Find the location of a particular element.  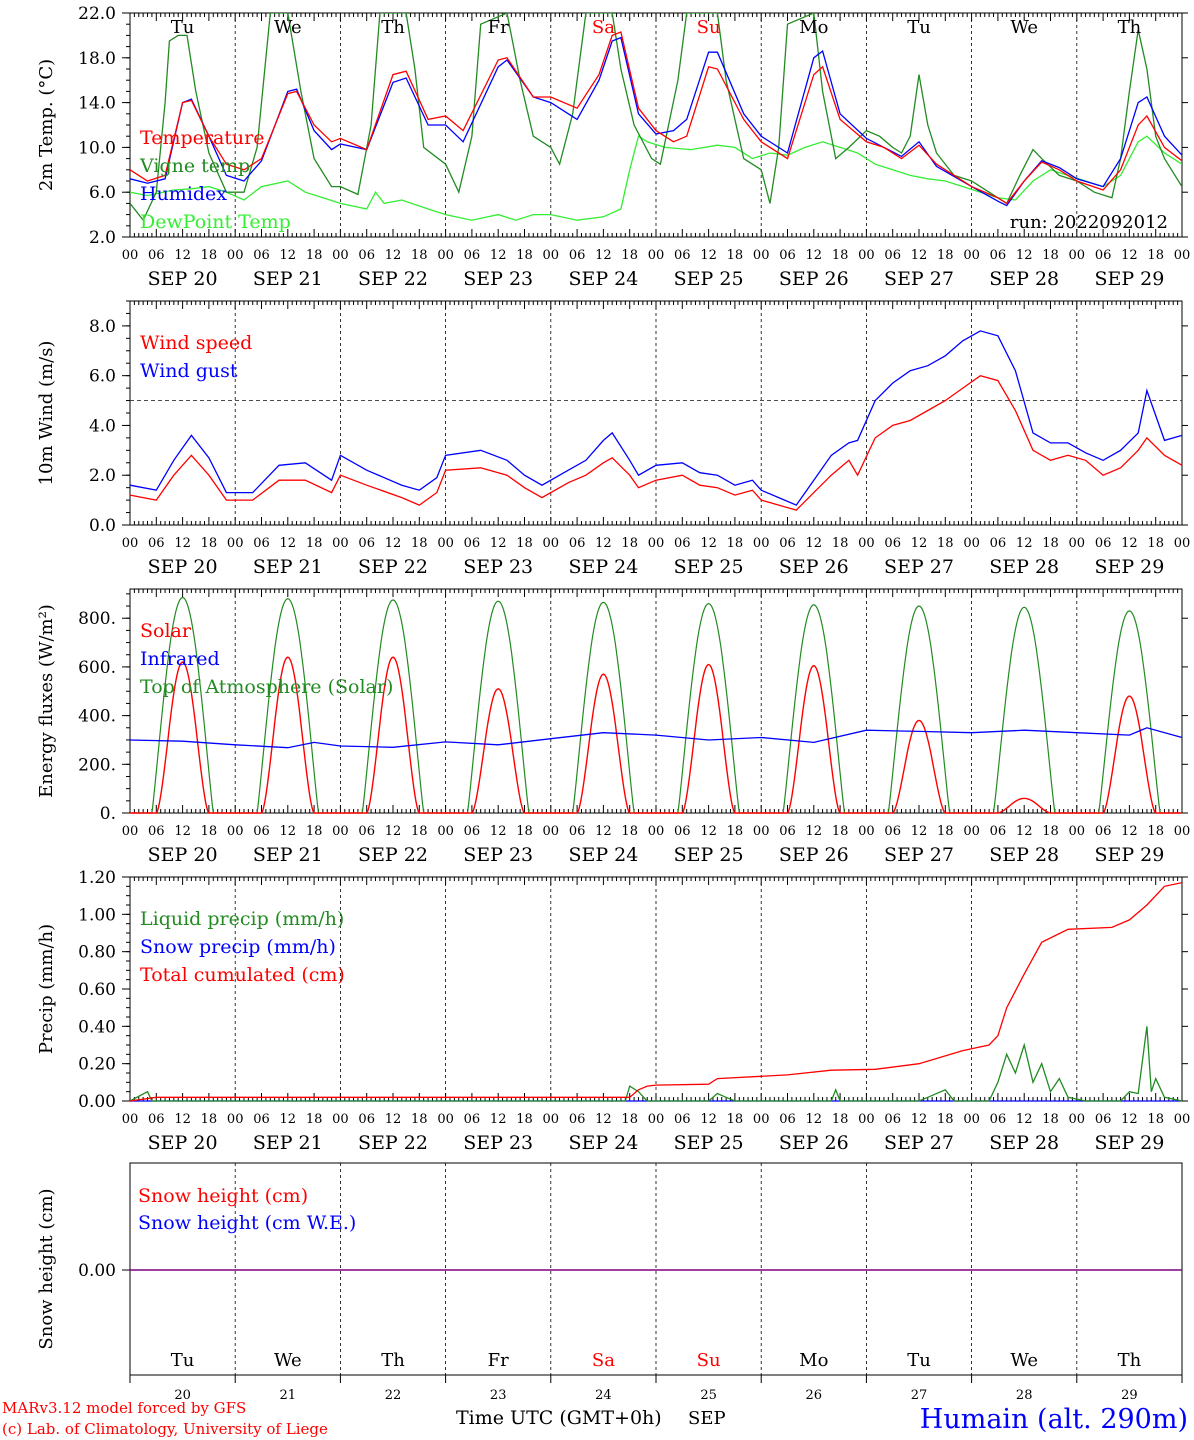

day-number-label: 21 is located at coordinates (288, 1395).